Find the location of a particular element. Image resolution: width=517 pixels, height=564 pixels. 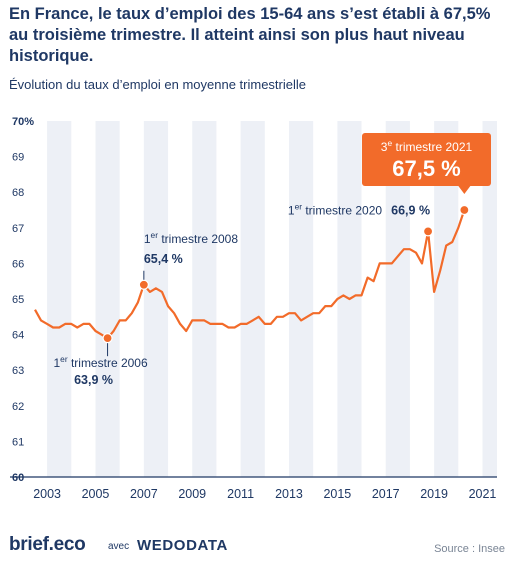

x-tick-label: 2003 is located at coordinates (47, 494).